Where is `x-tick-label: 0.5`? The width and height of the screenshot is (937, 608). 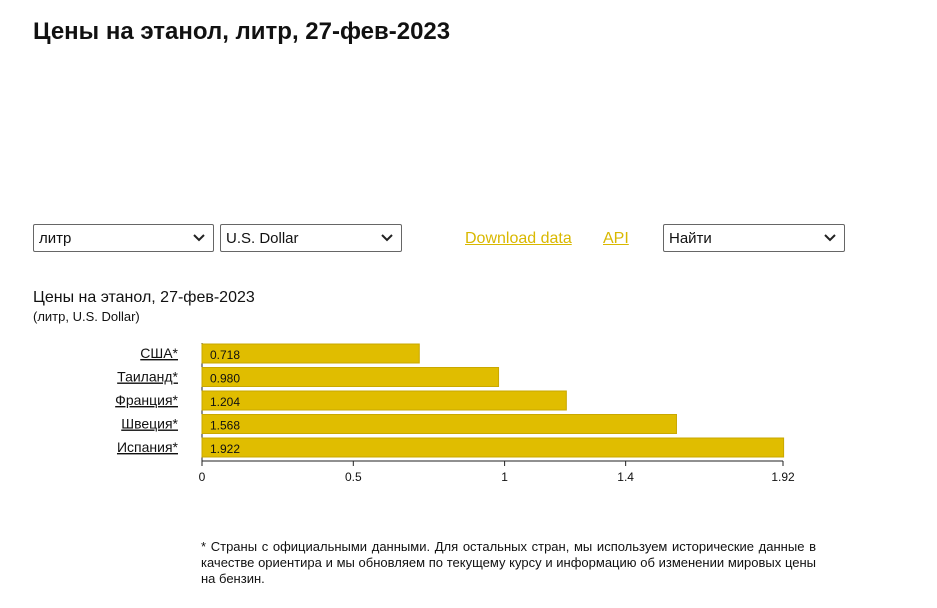 x-tick-label: 0.5 is located at coordinates (353, 477).